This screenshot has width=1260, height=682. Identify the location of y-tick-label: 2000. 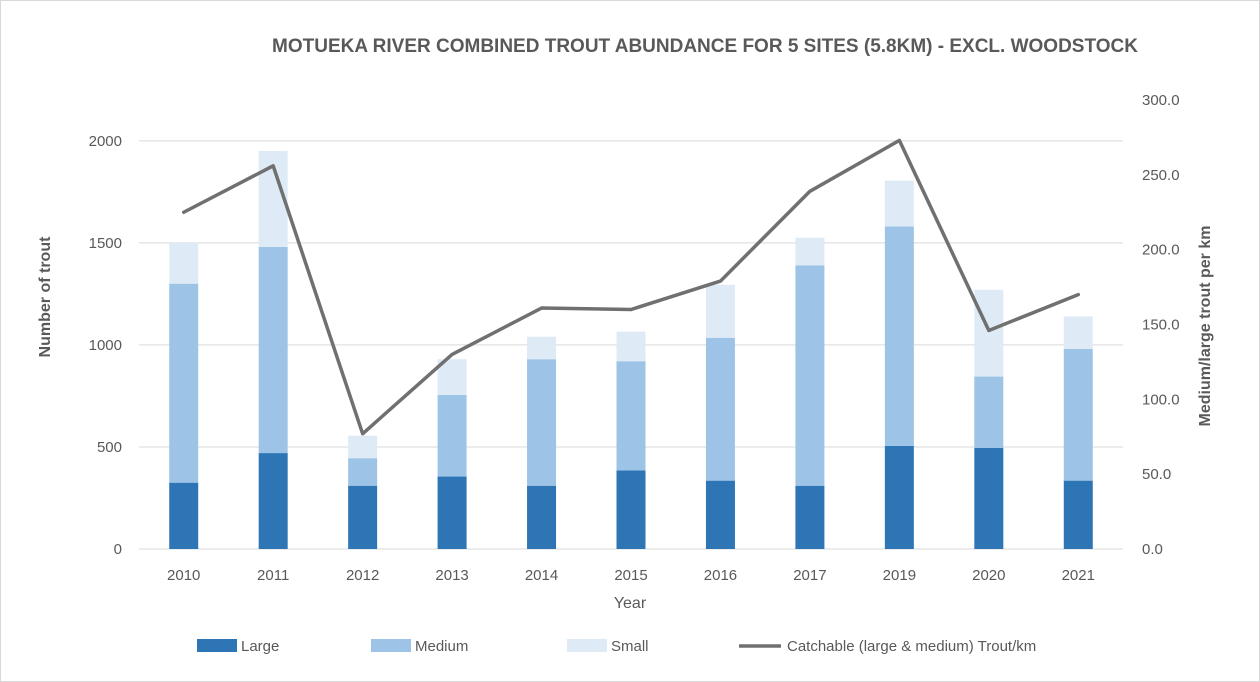
(105, 141).